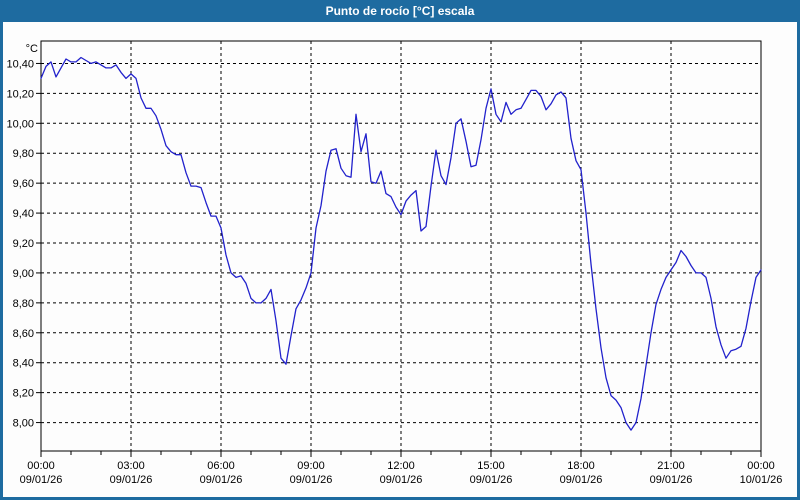  I want to click on y-tick-label: 10,40, so click(20, 64).